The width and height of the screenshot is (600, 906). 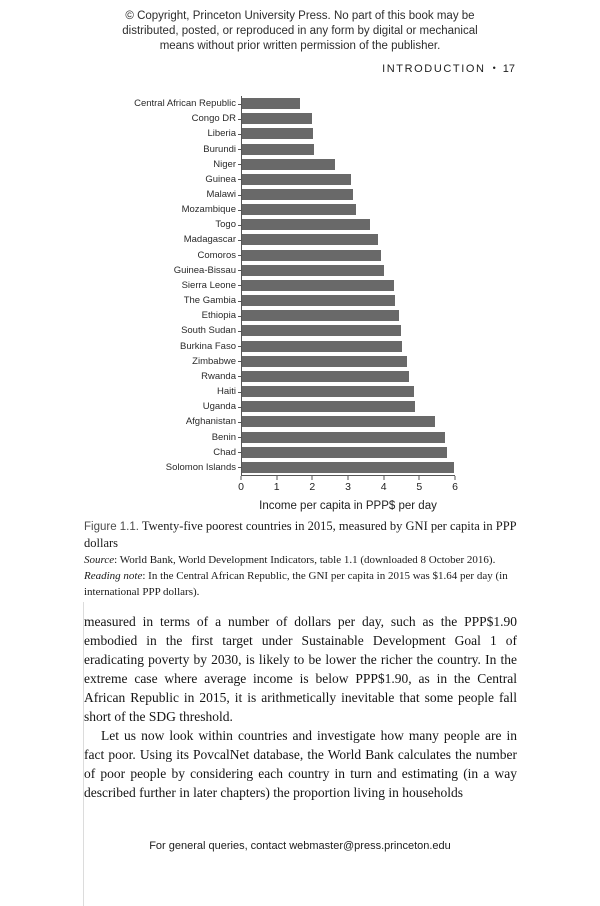 What do you see at coordinates (226, 392) in the screenshot?
I see `country-label: Haiti` at bounding box center [226, 392].